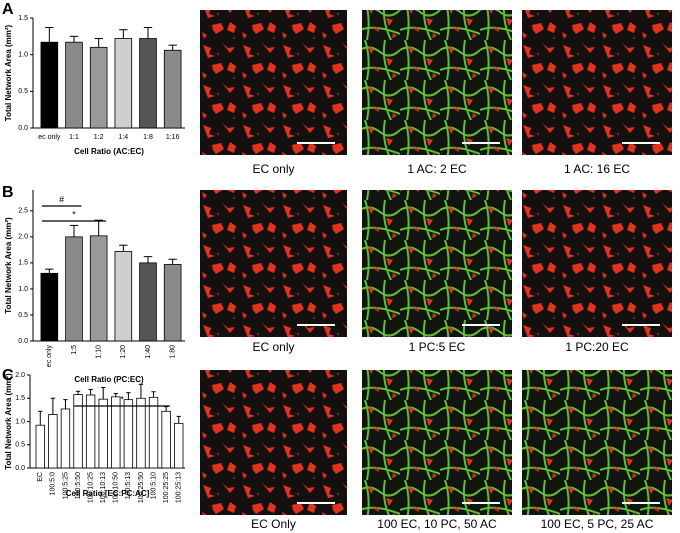  What do you see at coordinates (8, 192) in the screenshot?
I see `panel-letter: B` at bounding box center [8, 192].